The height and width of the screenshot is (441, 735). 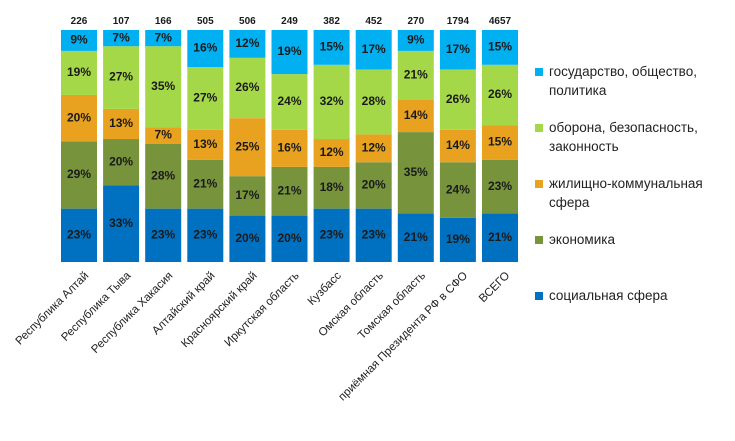 I want to click on value-label: 12%, so click(x=374, y=147).